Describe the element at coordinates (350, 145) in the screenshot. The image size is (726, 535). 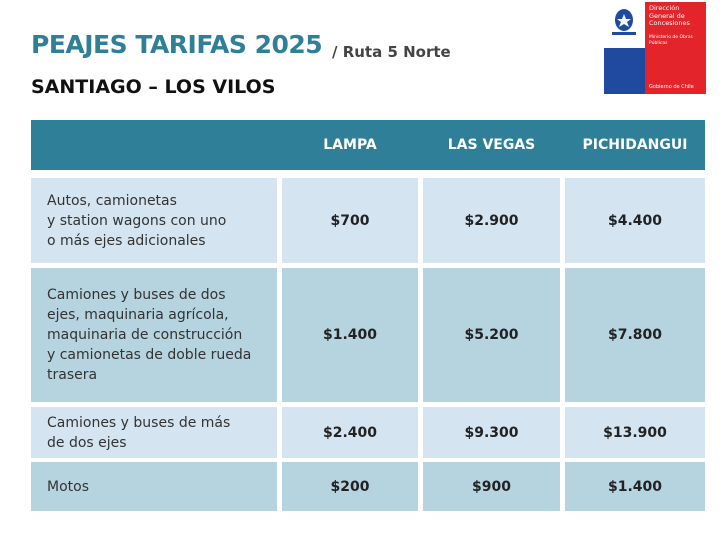
I see `column-header: LAMPA` at that location.